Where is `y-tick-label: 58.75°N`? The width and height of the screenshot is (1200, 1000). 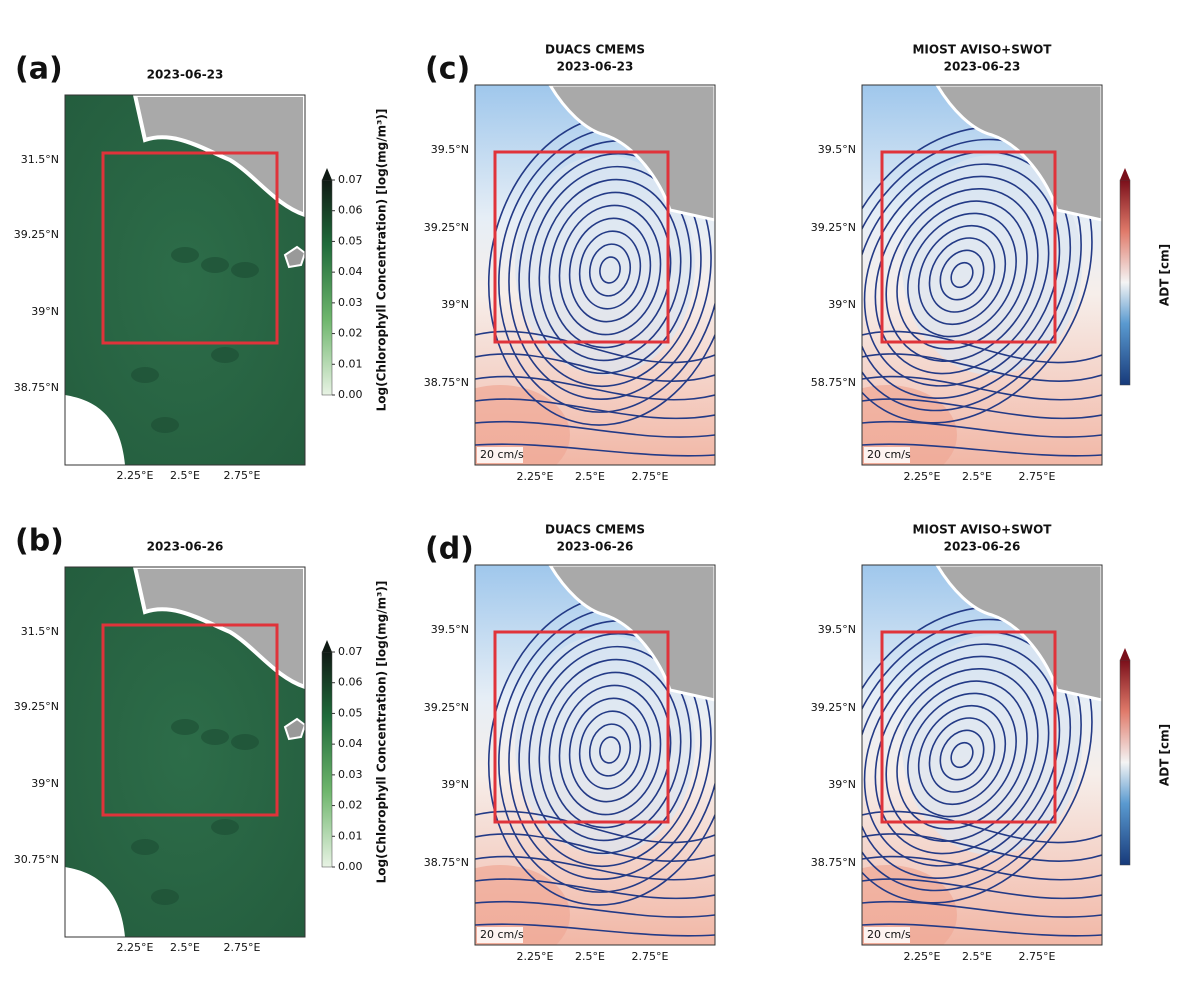 y-tick-label: 58.75°N is located at coordinates (833, 382).